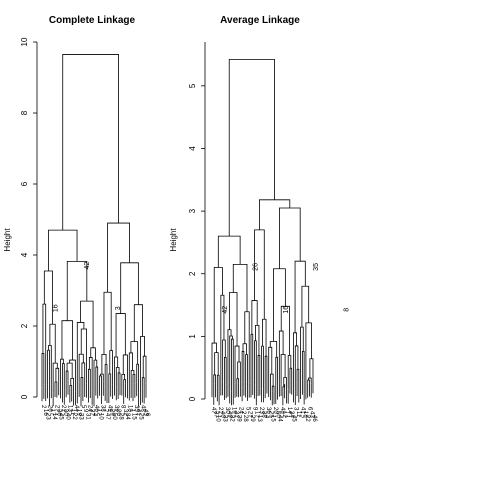  What do you see at coordinates (243, 413) in the screenshot?
I see `leaf-label: 2` at bounding box center [243, 413].